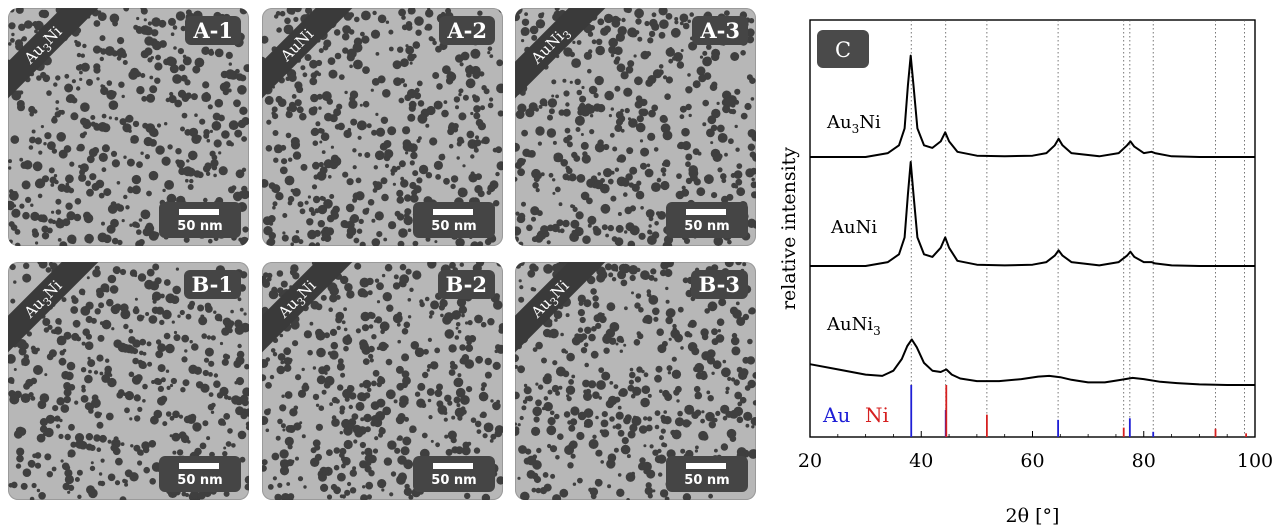  Describe the element at coordinates (853, 124) in the screenshot. I see `series-label: Au3Ni` at that location.